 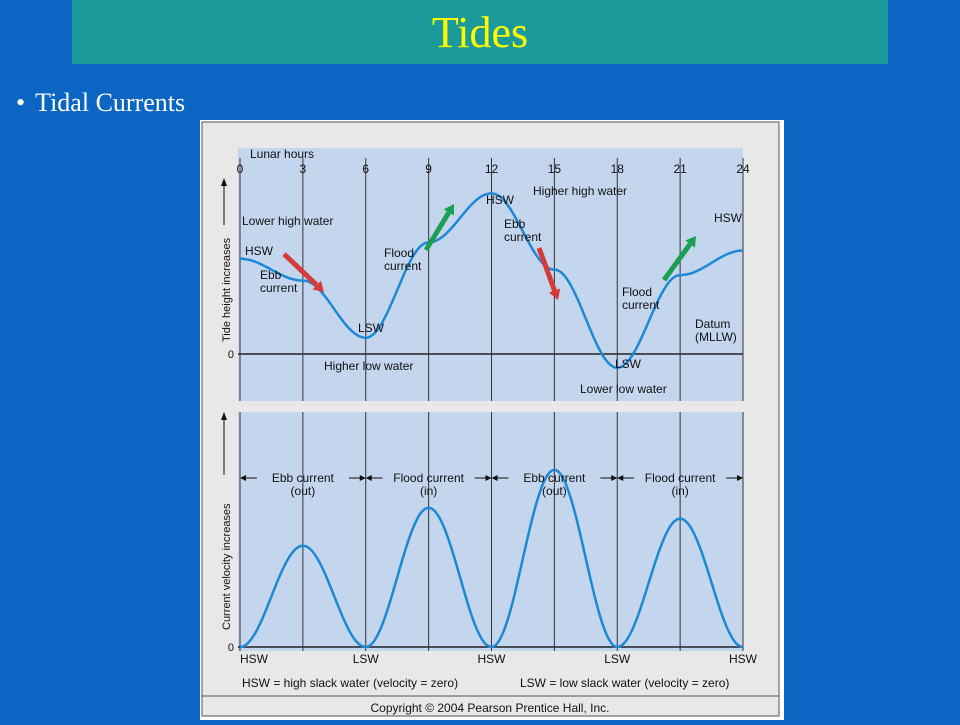 What do you see at coordinates (546, 269) in the screenshot?
I see `ebb-arrow-right-shaft` at bounding box center [546, 269].